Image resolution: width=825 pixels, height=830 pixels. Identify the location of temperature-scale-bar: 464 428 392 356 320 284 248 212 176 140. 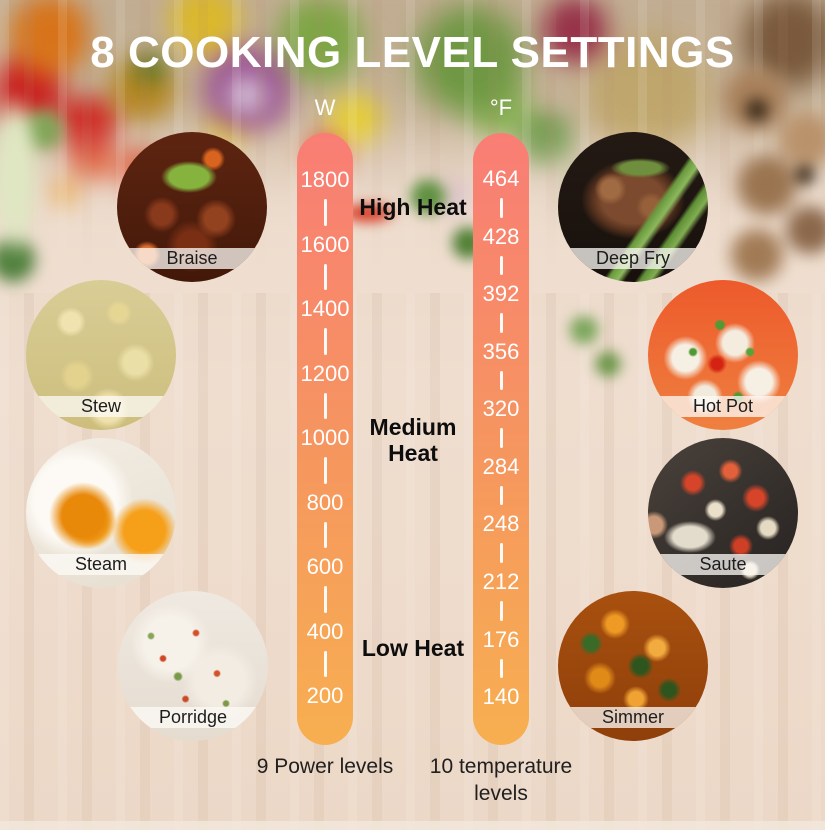
(501, 439).